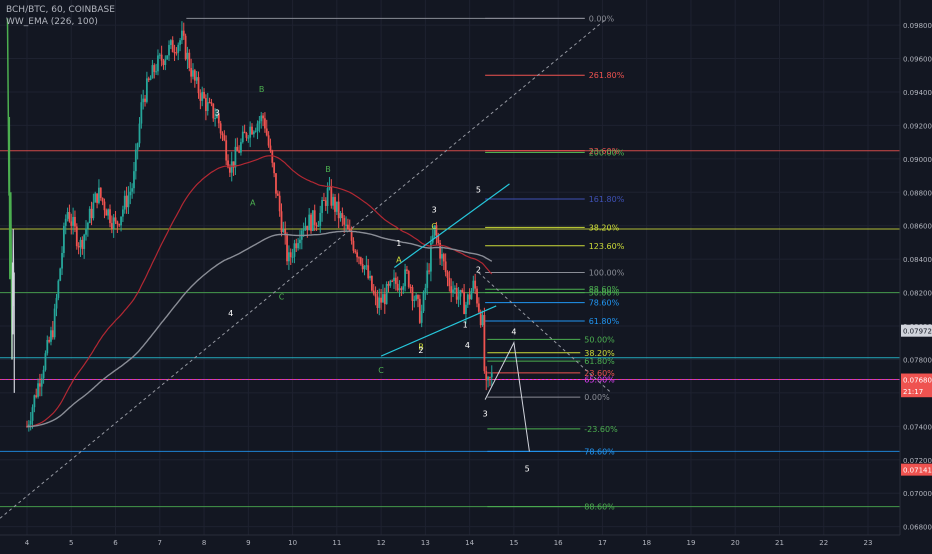  Describe the element at coordinates (913, 392) in the screenshot. I see `price-marker-label: 21:17` at that location.